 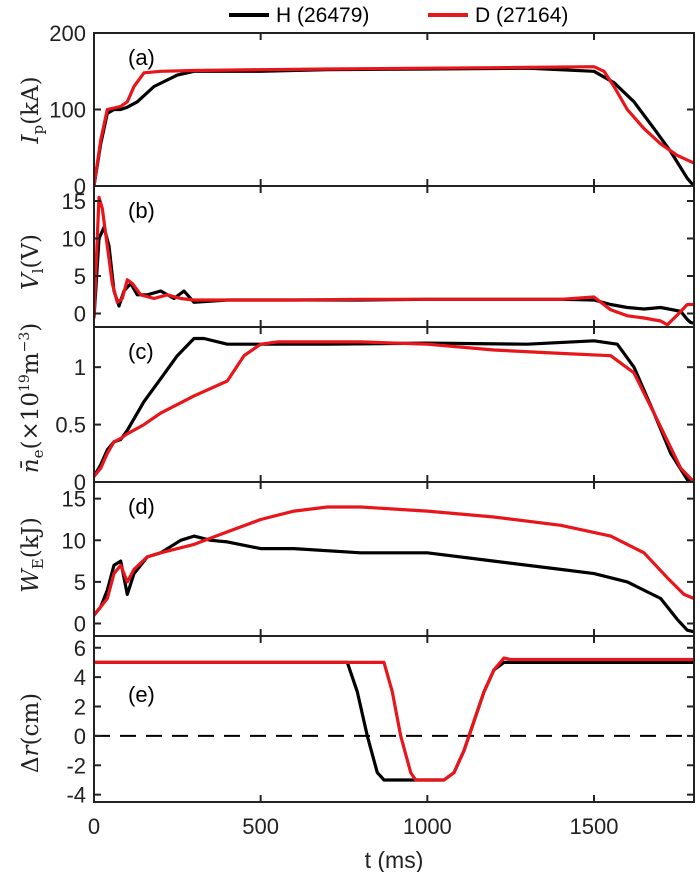 What do you see at coordinates (74, 499) in the screenshot?
I see `y-tick-label-3-3: 15` at bounding box center [74, 499].